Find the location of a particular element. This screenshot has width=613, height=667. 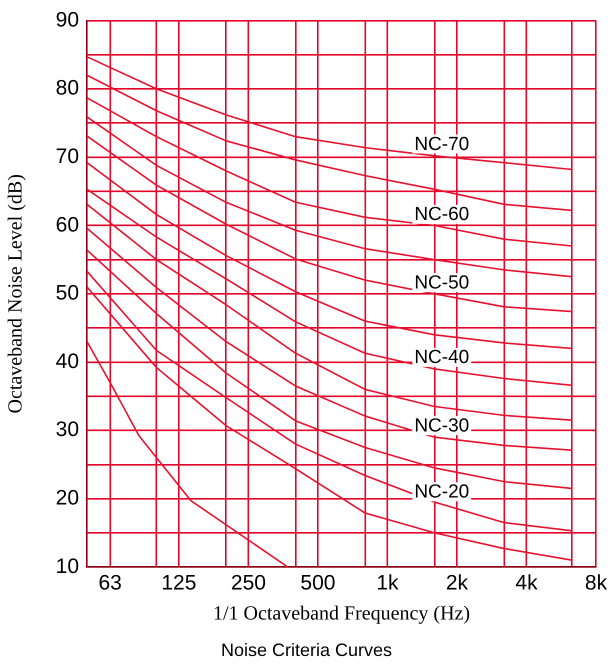

x-tick-label: 63 is located at coordinates (110, 582).